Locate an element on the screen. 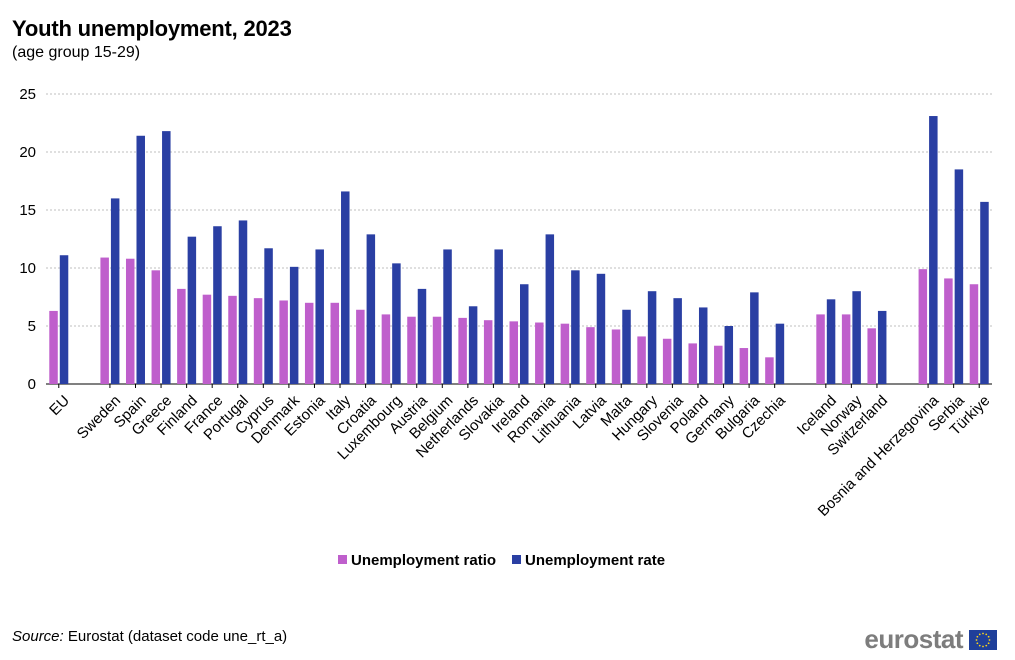 The height and width of the screenshot is (660, 1015). eurostat-logo-text: eurostat is located at coordinates (913, 639).